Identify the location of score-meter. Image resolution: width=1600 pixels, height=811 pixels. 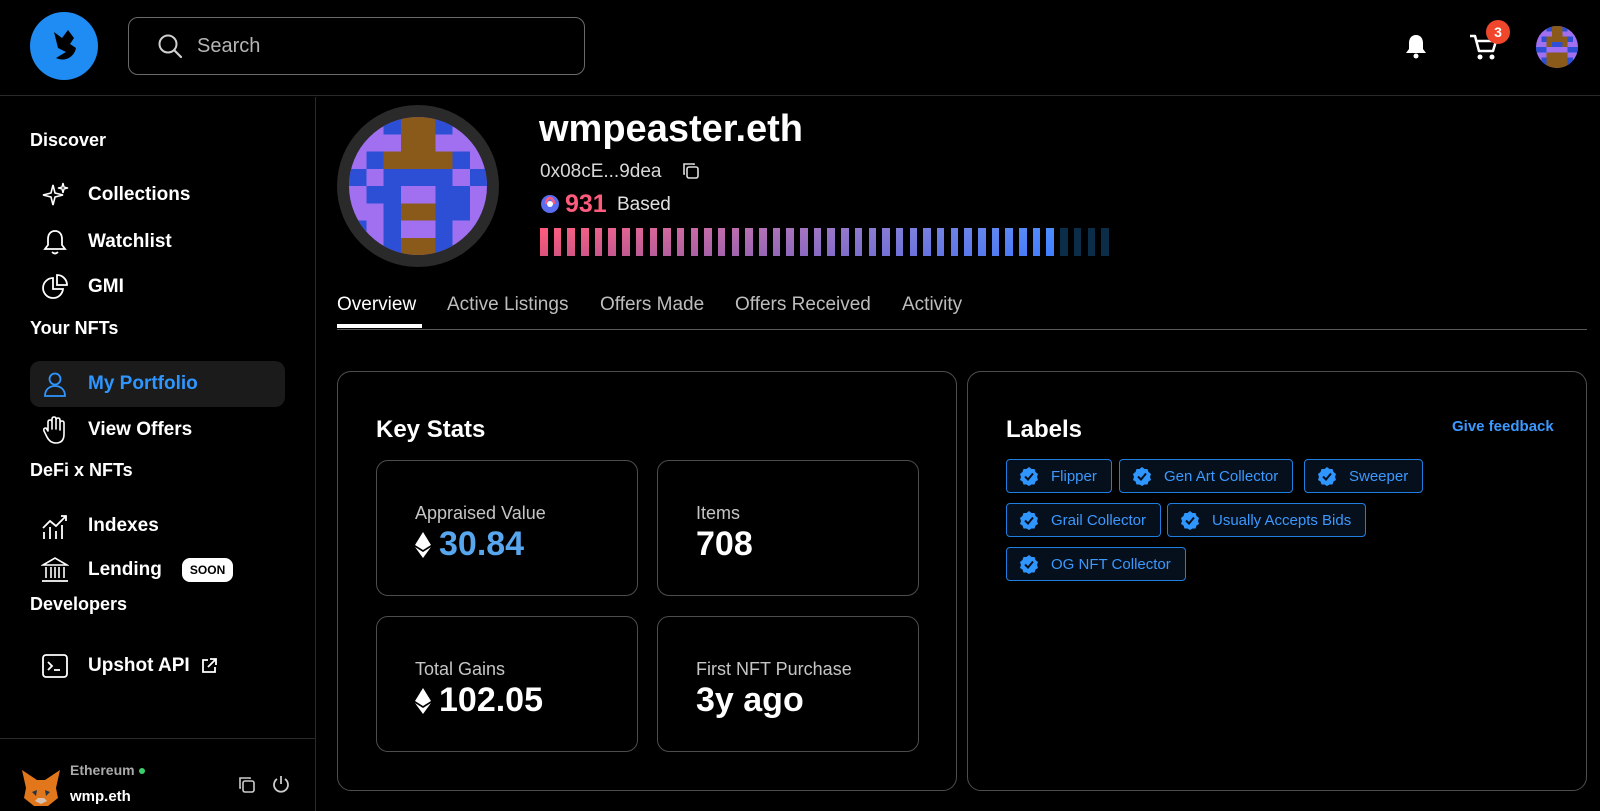
(824, 242).